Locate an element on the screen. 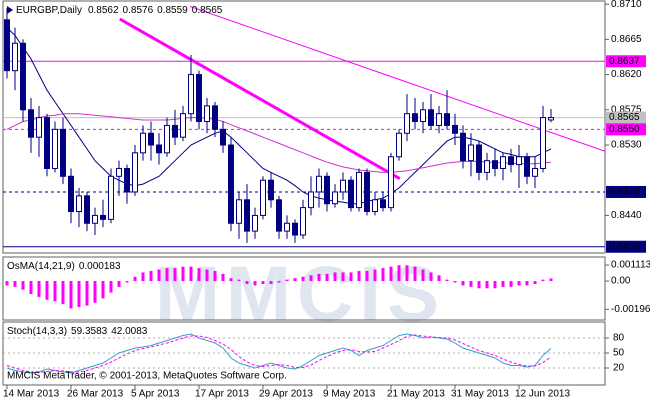 The width and height of the screenshot is (650, 400). y-tick-label: 0.8665 is located at coordinates (626, 39).